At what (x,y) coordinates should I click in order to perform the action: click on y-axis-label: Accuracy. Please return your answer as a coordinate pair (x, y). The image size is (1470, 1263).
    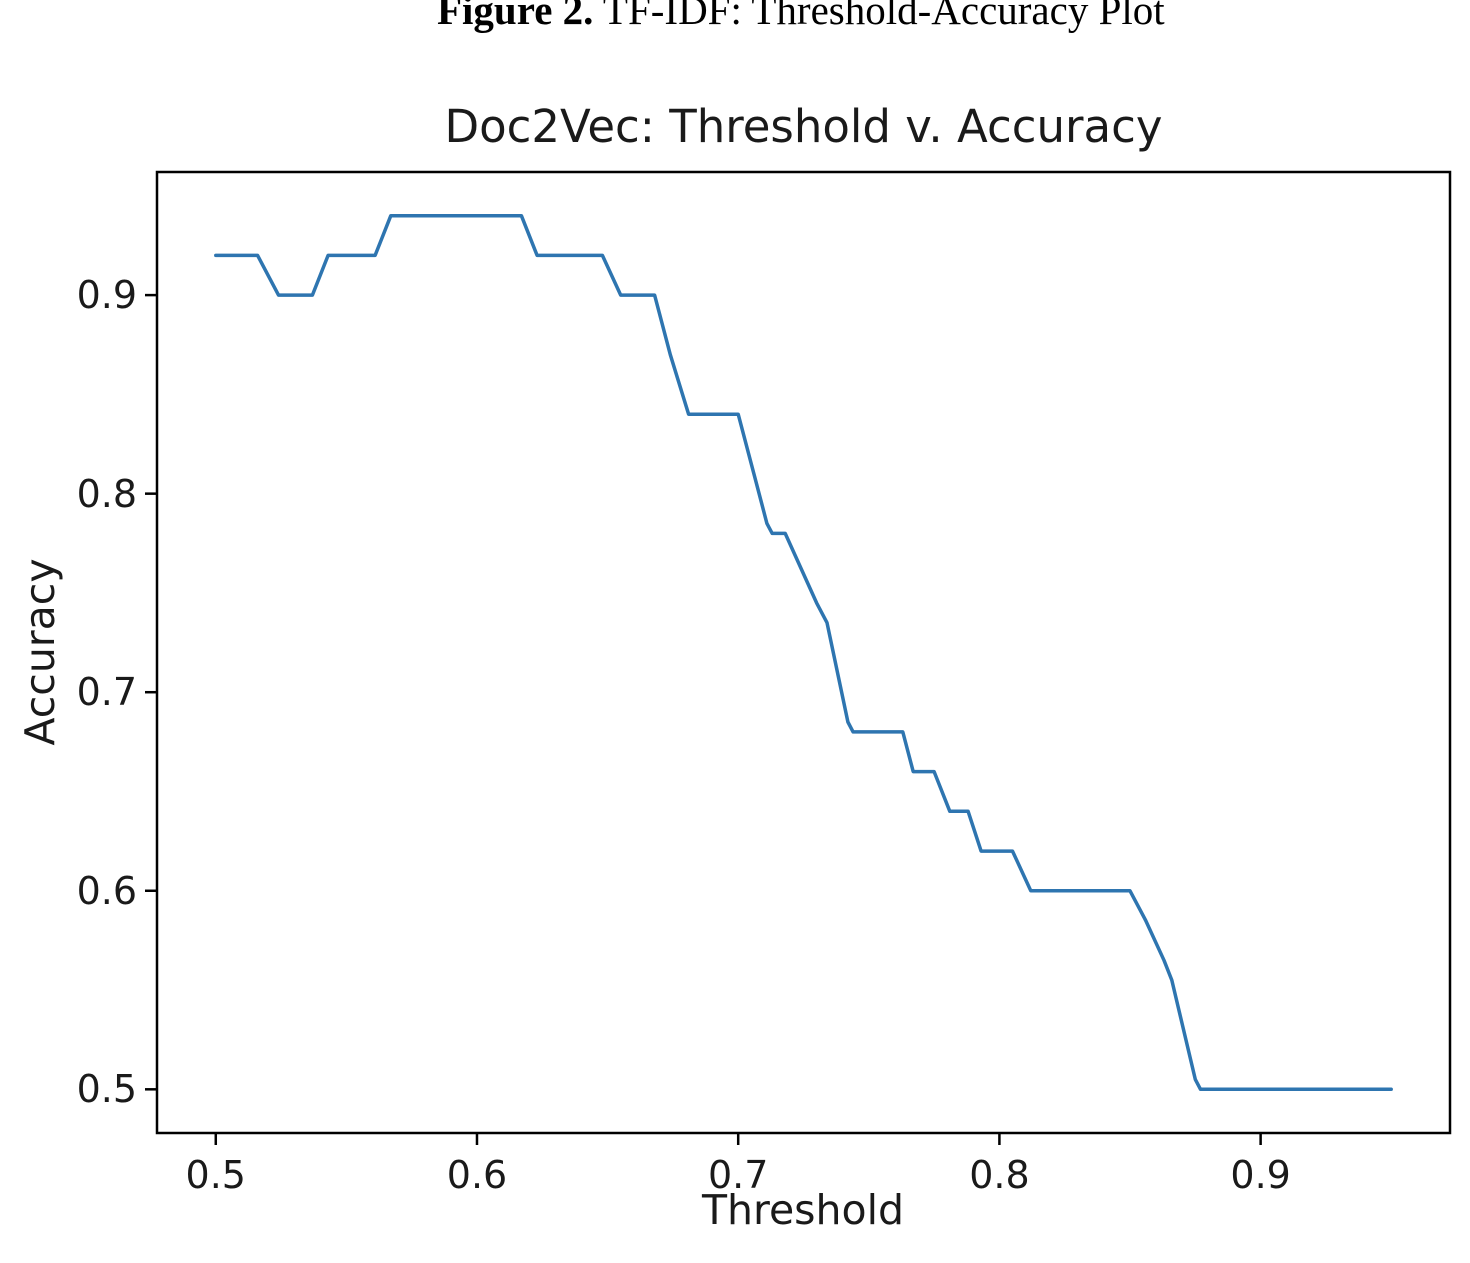
    Looking at the image, I should click on (40, 652).